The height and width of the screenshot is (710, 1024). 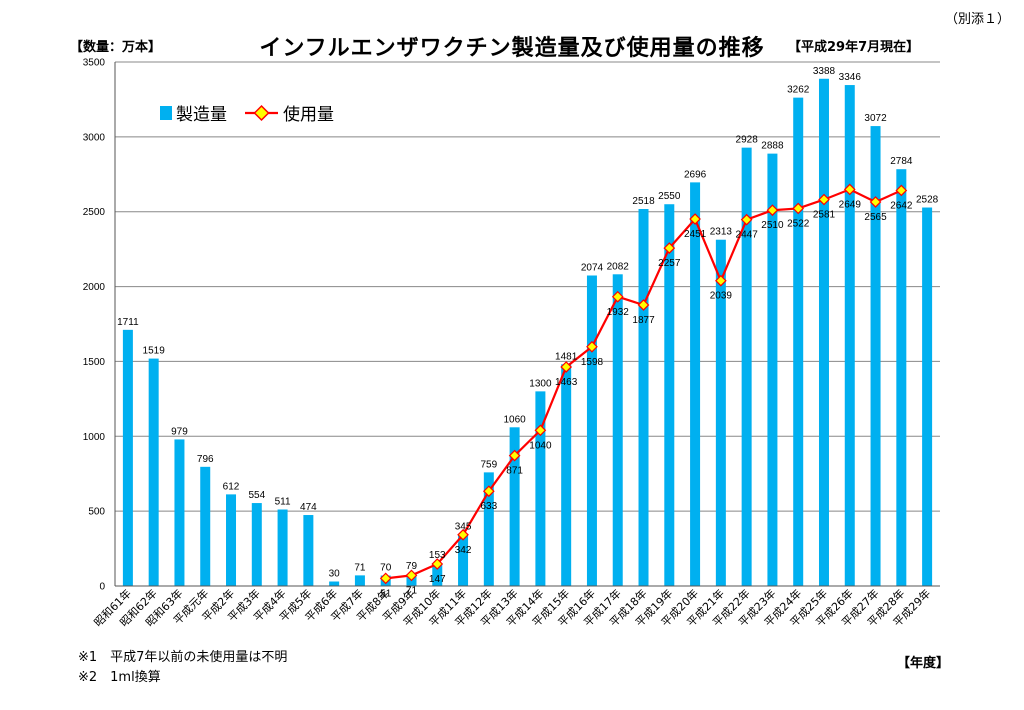 I want to click on bar-value-label: 71, so click(x=360, y=567).